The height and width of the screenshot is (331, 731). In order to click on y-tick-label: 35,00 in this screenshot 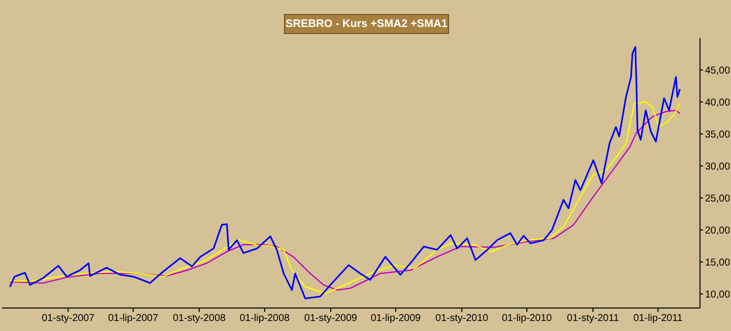, I will do `click(717, 135)`.